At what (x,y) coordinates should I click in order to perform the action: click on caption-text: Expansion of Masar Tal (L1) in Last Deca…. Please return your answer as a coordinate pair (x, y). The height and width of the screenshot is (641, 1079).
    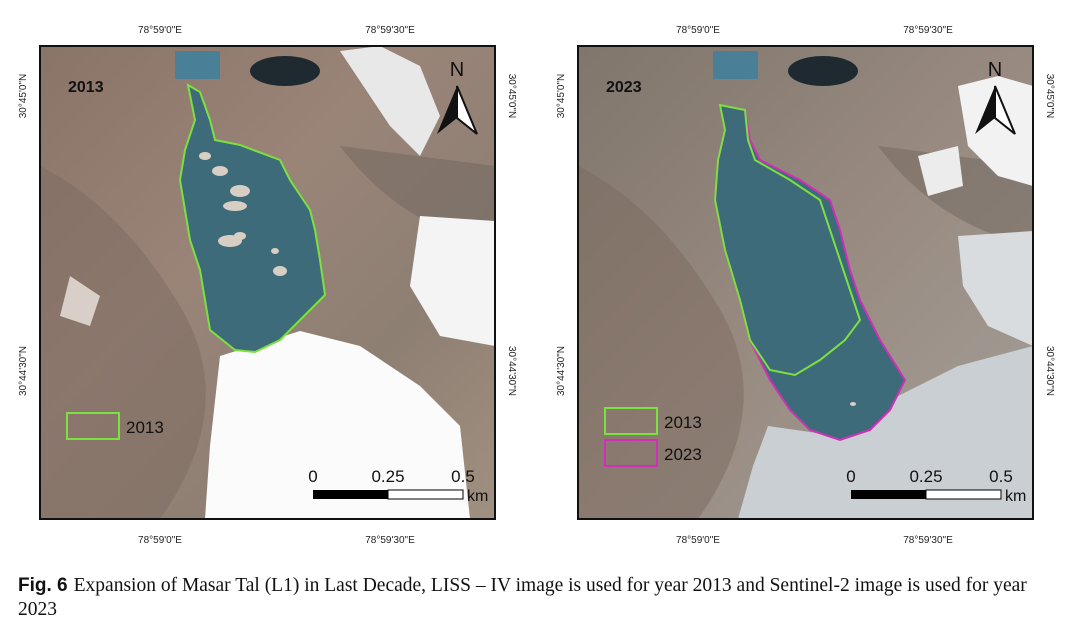
    Looking at the image, I should click on (522, 597).